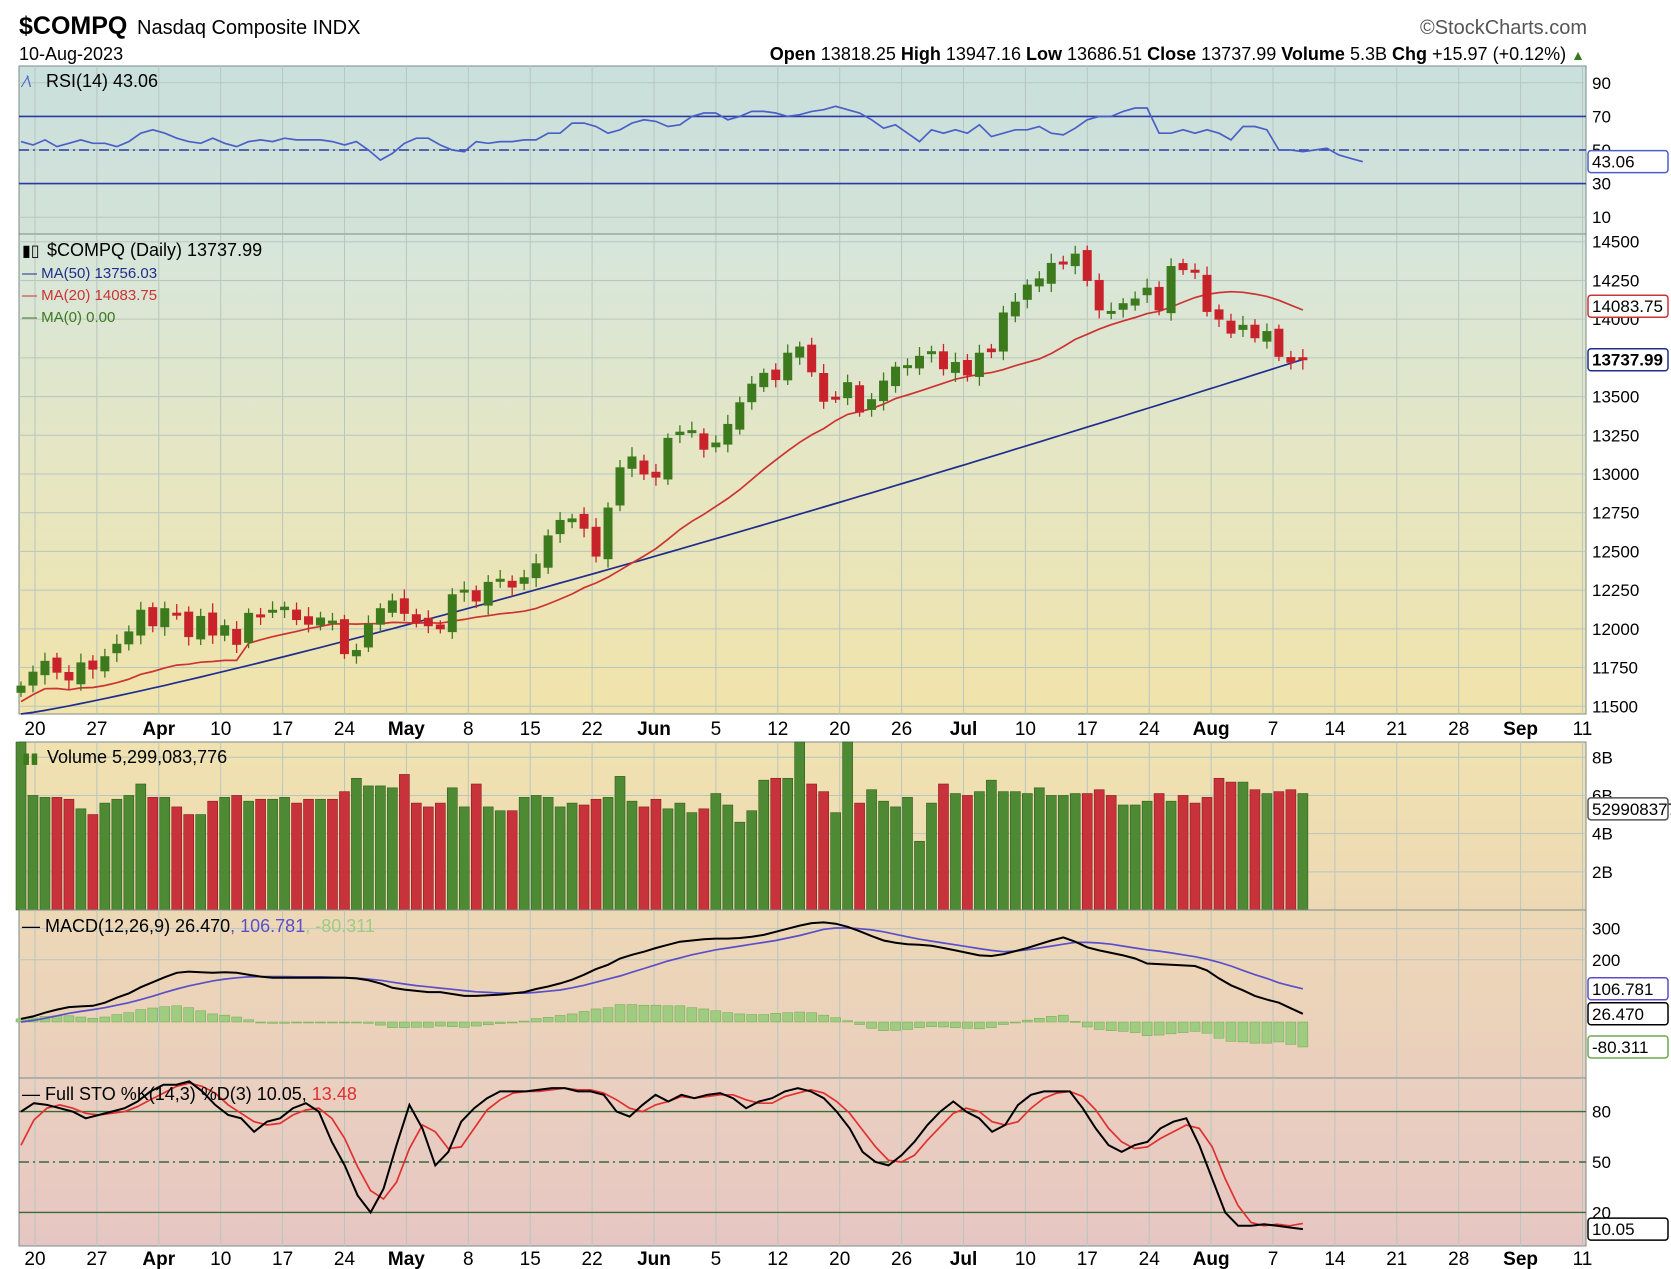 Image resolution: width=1671 pixels, height=1269 pixels. Describe the element at coordinates (73, 26) in the screenshot. I see `ticker-symbol: $COMPQ` at that location.